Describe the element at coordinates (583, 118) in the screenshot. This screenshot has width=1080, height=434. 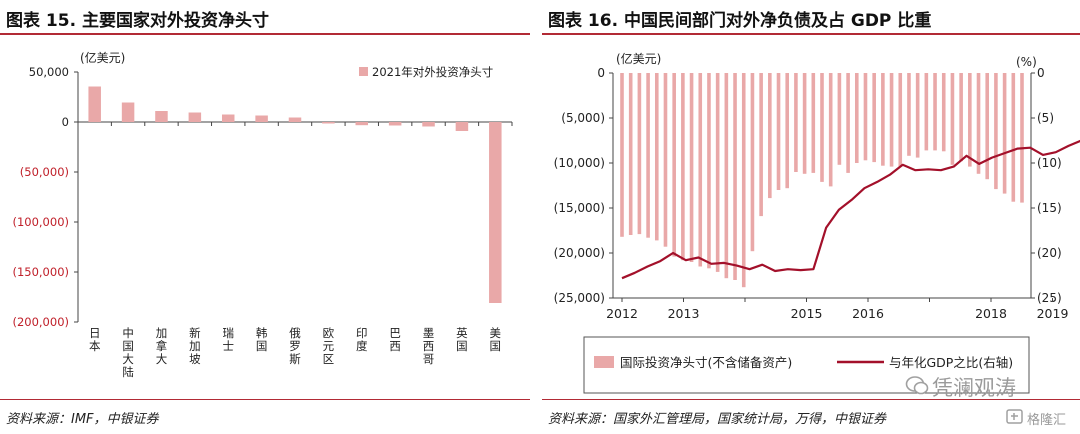
I see `right-left-tick-label: (5,000)` at that location.